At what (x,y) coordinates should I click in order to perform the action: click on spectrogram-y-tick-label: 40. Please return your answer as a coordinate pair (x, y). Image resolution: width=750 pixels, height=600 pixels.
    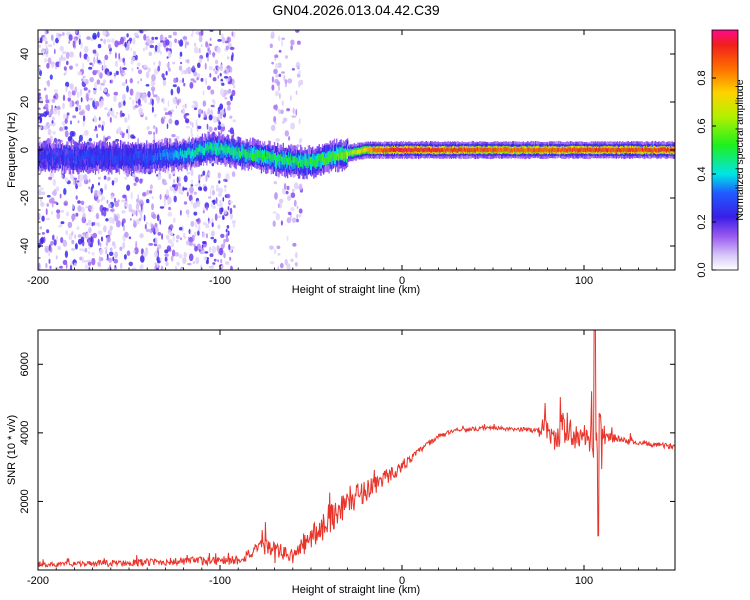
    Looking at the image, I should click on (25, 54).